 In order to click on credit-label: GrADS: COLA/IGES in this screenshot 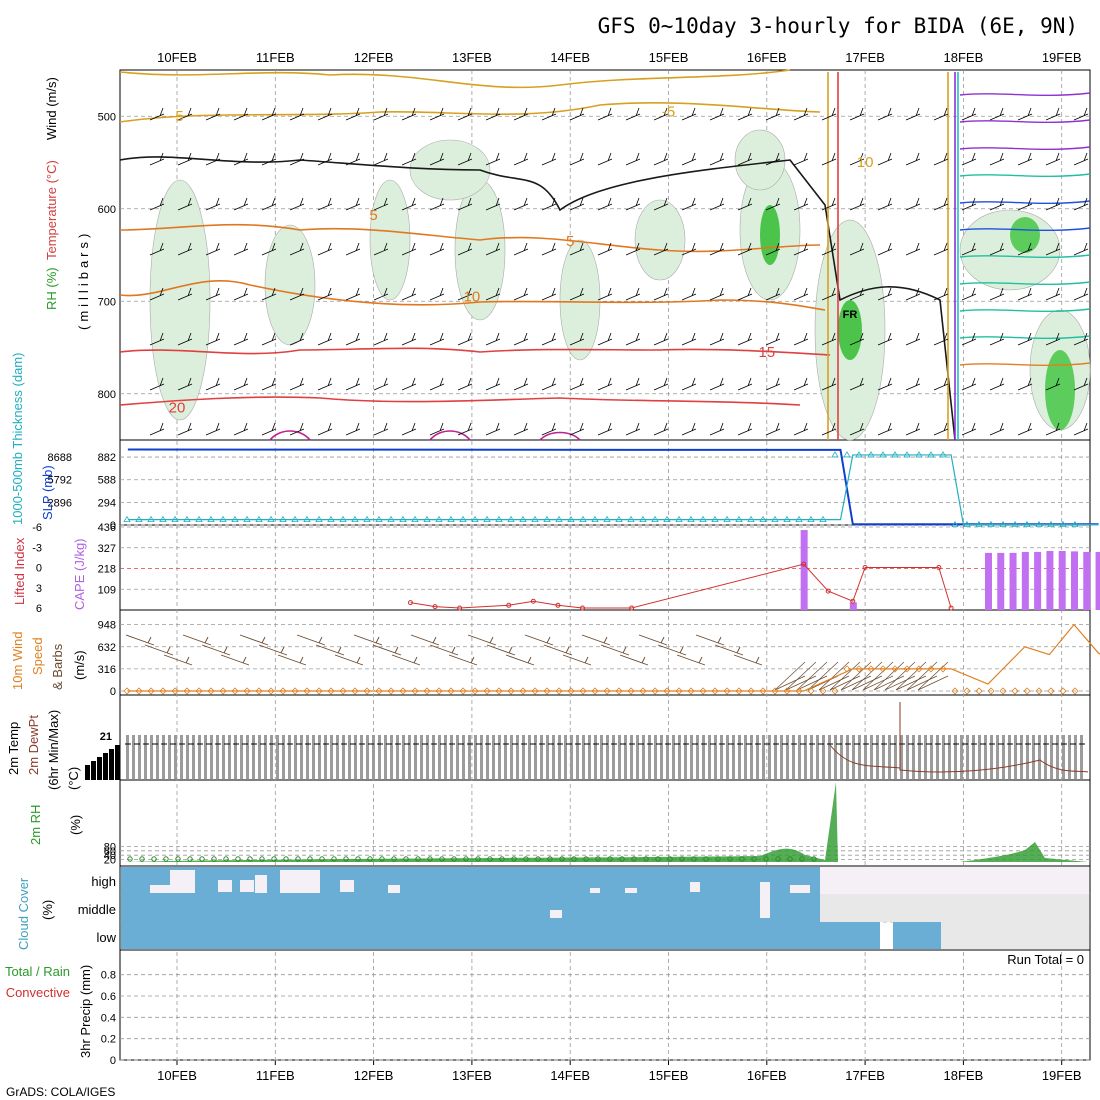, I will do `click(60, 1092)`.